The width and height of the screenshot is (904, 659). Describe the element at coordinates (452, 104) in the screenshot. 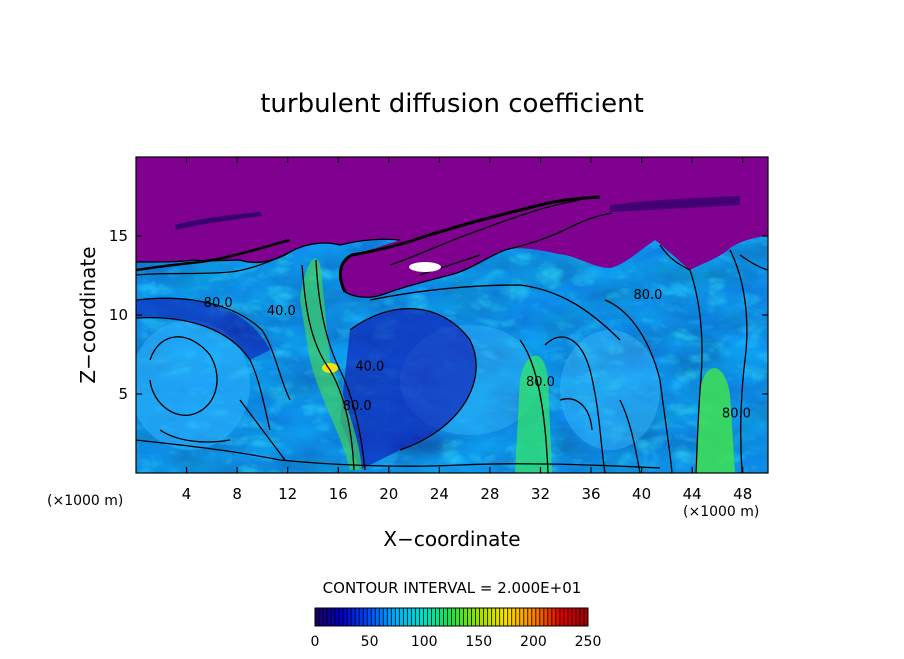

I see `chart-title: turbulent diffusion coefficient` at that location.